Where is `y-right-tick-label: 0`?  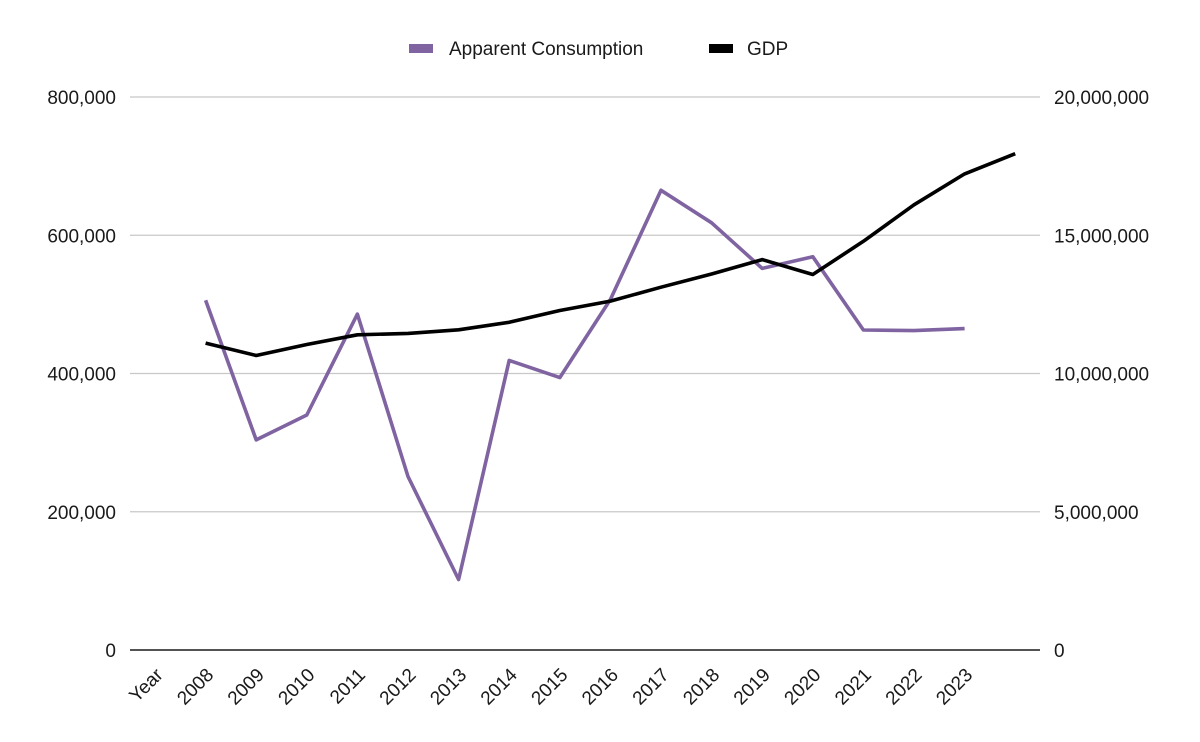 y-right-tick-label: 0 is located at coordinates (1059, 651).